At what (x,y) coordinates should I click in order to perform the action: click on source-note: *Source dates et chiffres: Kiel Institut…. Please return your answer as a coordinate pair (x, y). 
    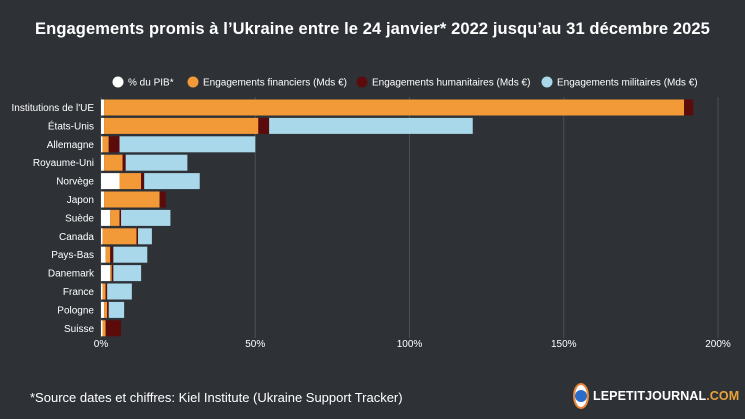
    Looking at the image, I should click on (216, 397).